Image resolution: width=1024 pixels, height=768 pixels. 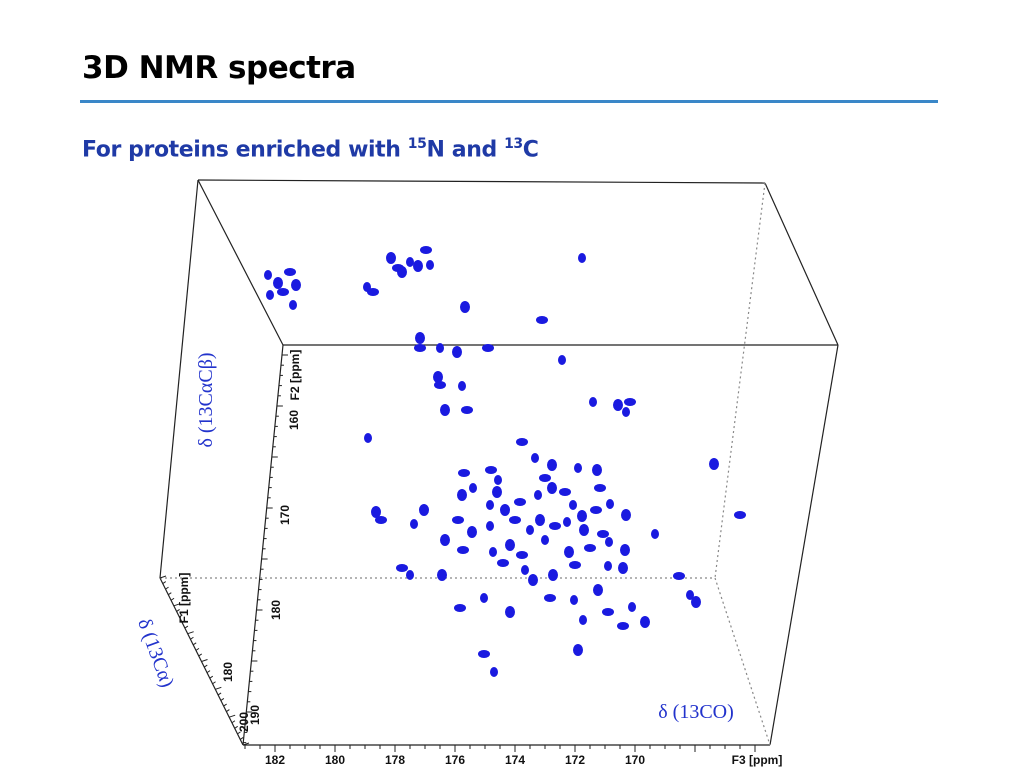 I want to click on isotope1-symbol: N, so click(x=435, y=150).